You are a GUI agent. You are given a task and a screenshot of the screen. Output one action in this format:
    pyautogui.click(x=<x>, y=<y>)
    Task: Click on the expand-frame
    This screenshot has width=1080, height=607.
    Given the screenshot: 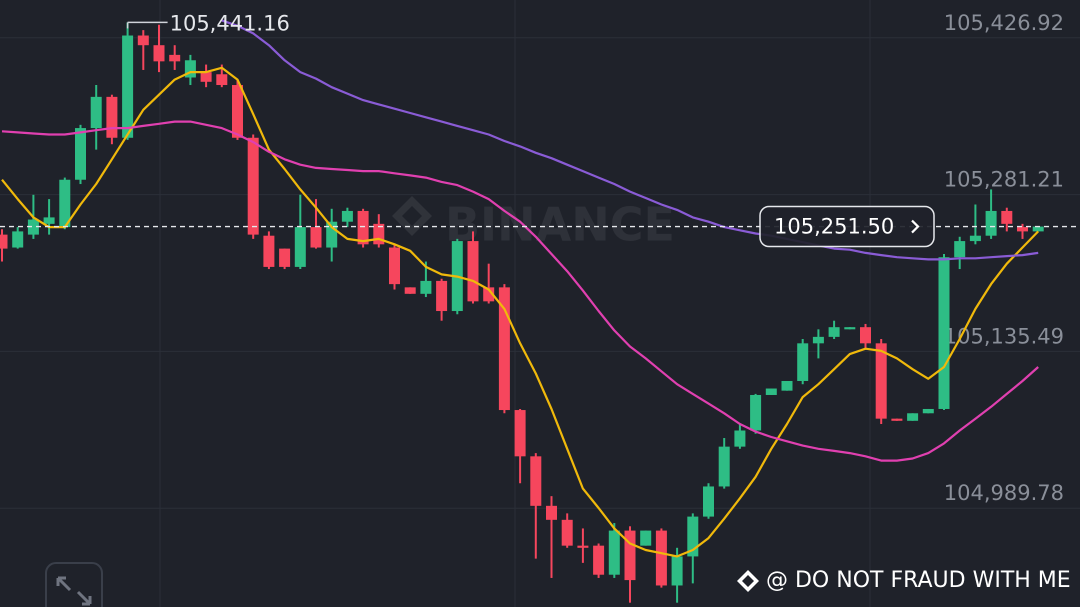 What is the action you would take?
    pyautogui.click(x=74, y=584)
    